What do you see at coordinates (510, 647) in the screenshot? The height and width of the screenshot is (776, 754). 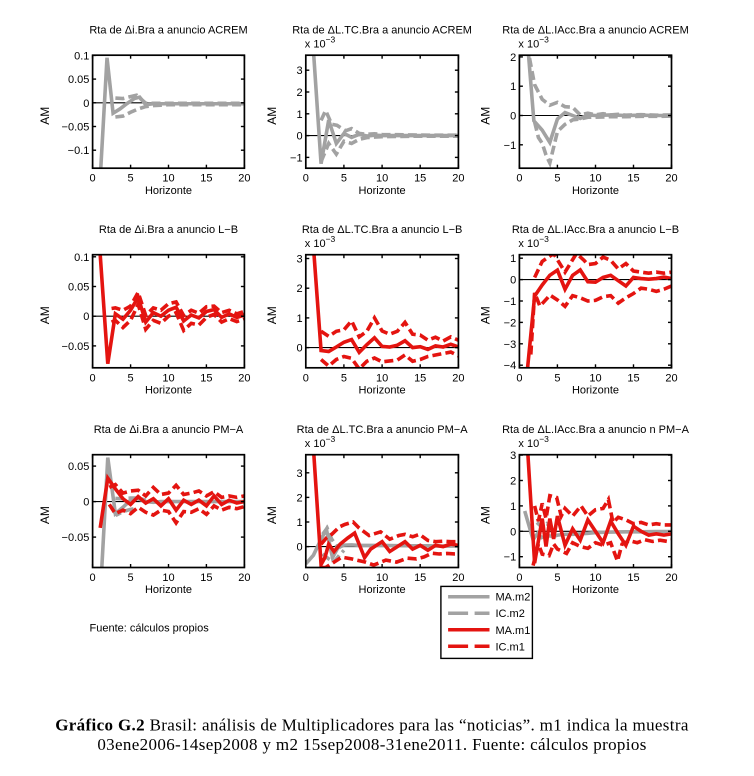 I see `svg-text: IC.m1` at bounding box center [510, 647].